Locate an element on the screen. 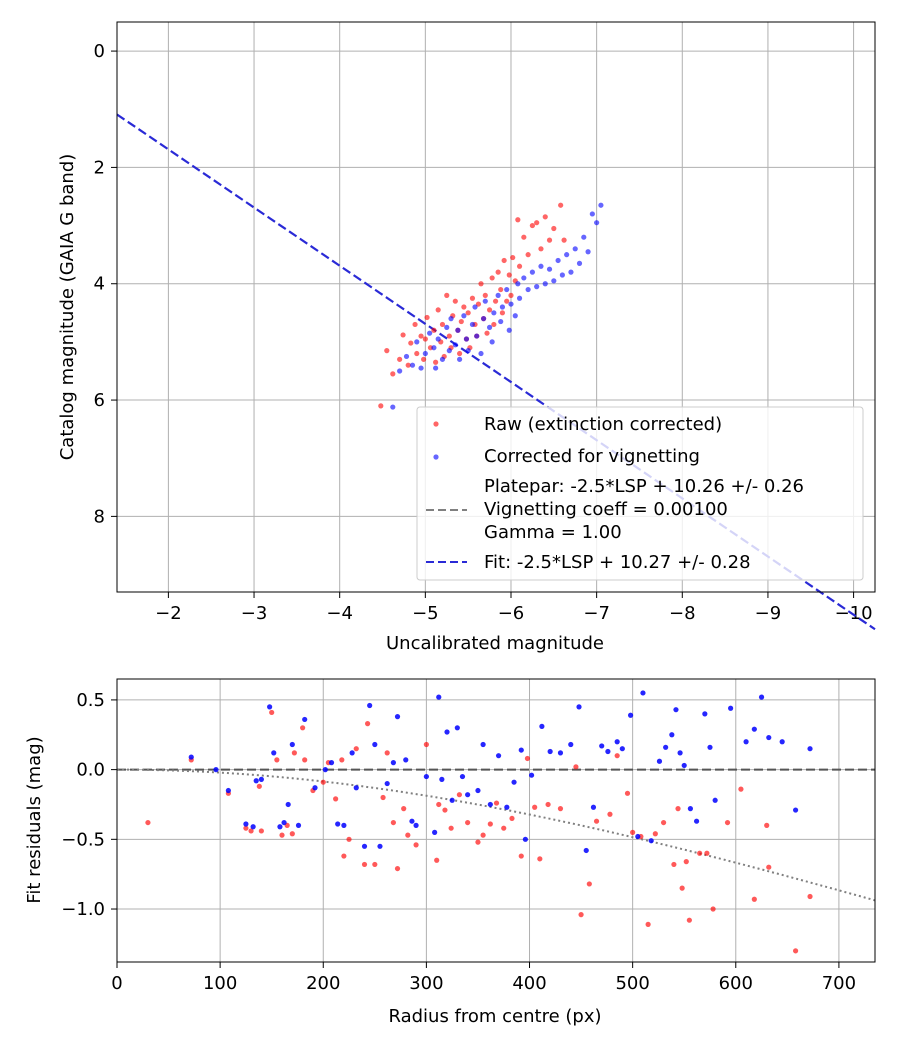 This screenshot has width=900, height=1050. legend-raw-marker is located at coordinates (436, 424).